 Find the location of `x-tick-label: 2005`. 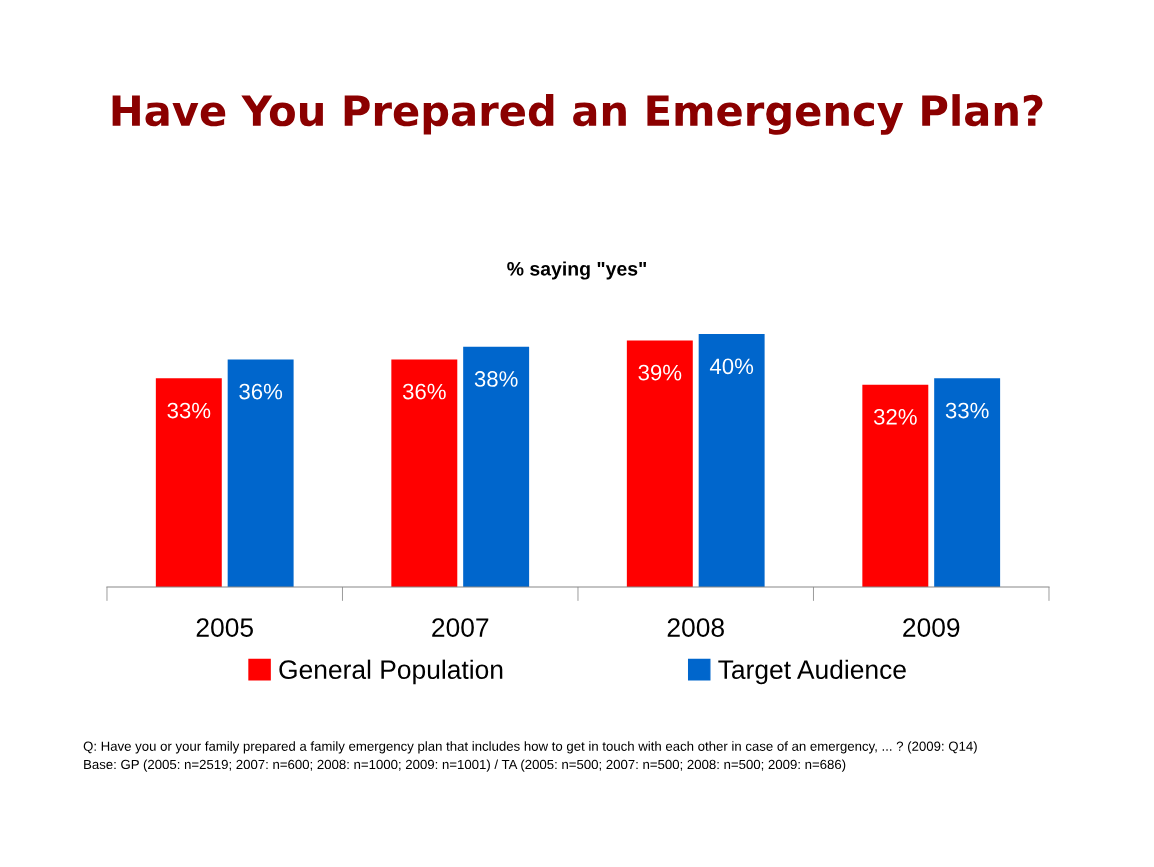

x-tick-label: 2005 is located at coordinates (224, 627).